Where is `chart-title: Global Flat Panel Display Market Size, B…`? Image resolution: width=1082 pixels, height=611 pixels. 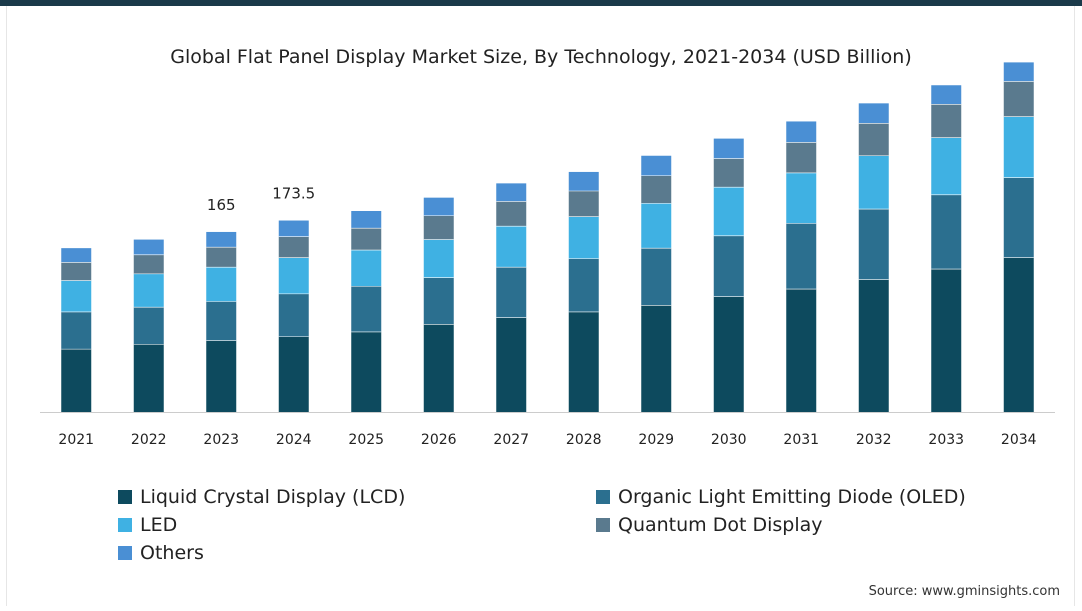 chart-title: Global Flat Panel Display Market Size, B… is located at coordinates (541, 57).